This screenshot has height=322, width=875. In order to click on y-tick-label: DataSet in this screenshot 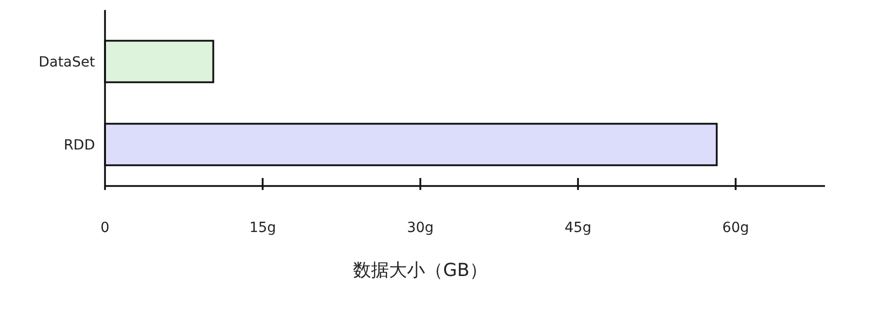, I will do `click(67, 62)`.